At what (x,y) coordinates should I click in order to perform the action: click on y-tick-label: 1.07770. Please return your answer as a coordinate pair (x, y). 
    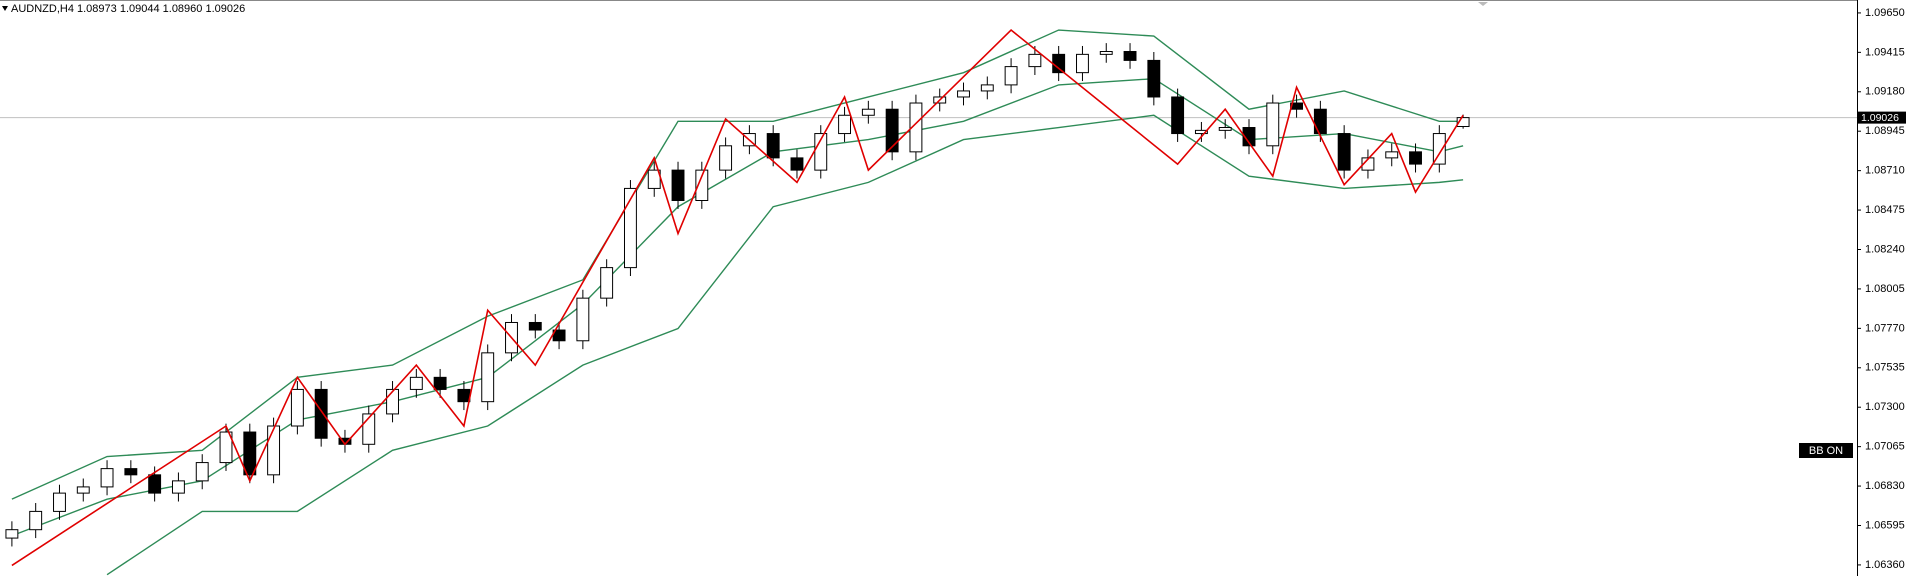
    Looking at the image, I should click on (1885, 328).